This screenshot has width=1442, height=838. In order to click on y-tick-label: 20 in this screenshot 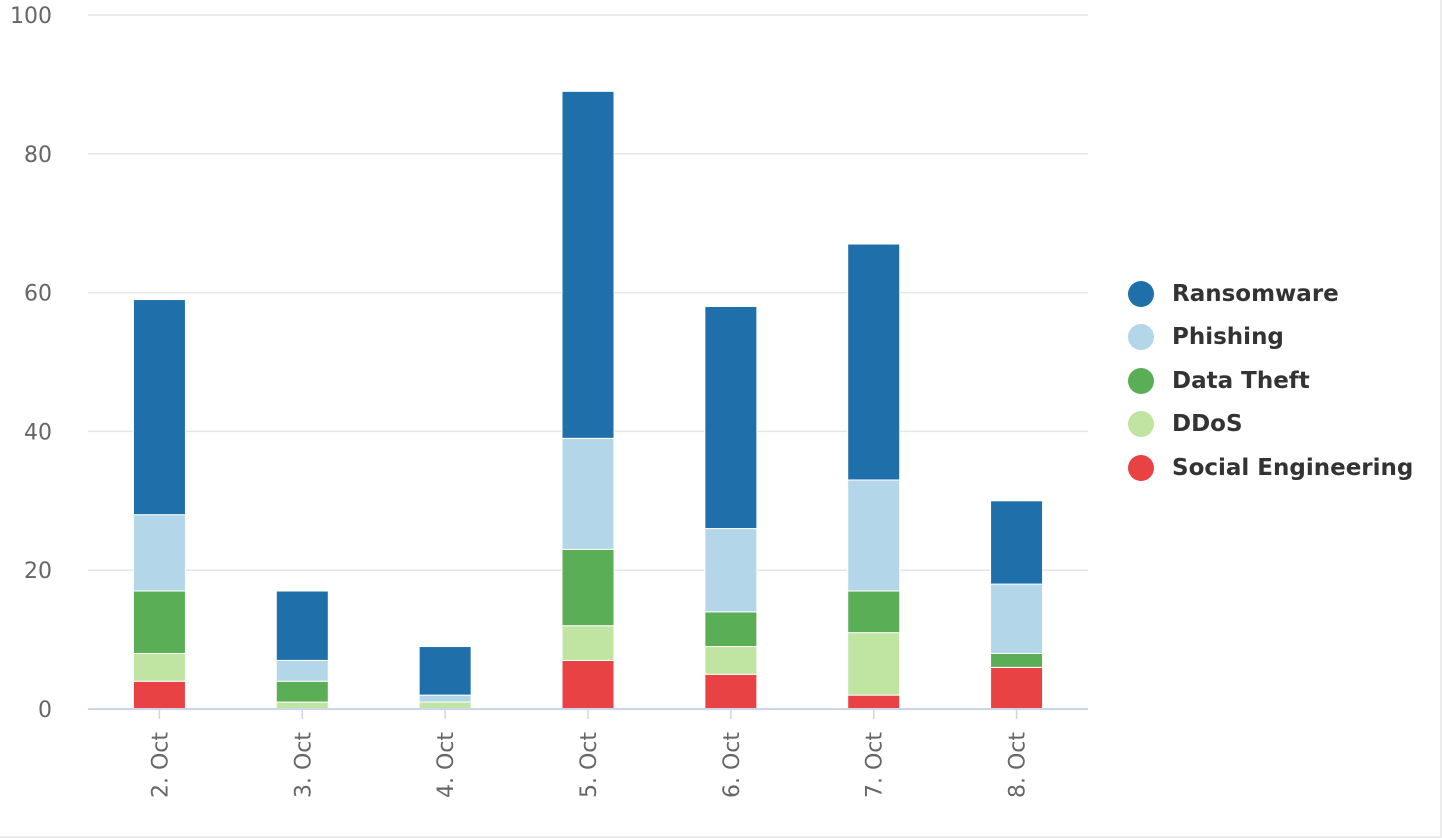, I will do `click(38, 571)`.